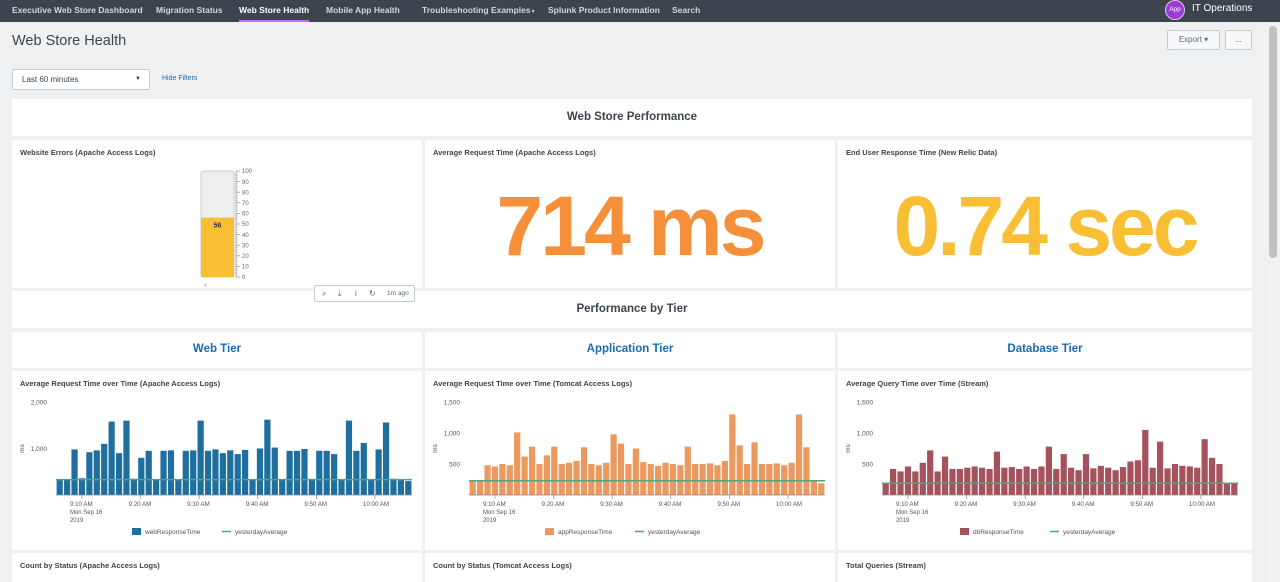 This screenshot has width=1280, height=582. What do you see at coordinates (180, 78) in the screenshot?
I see `hide-filters-link: Hide Filters` at bounding box center [180, 78].